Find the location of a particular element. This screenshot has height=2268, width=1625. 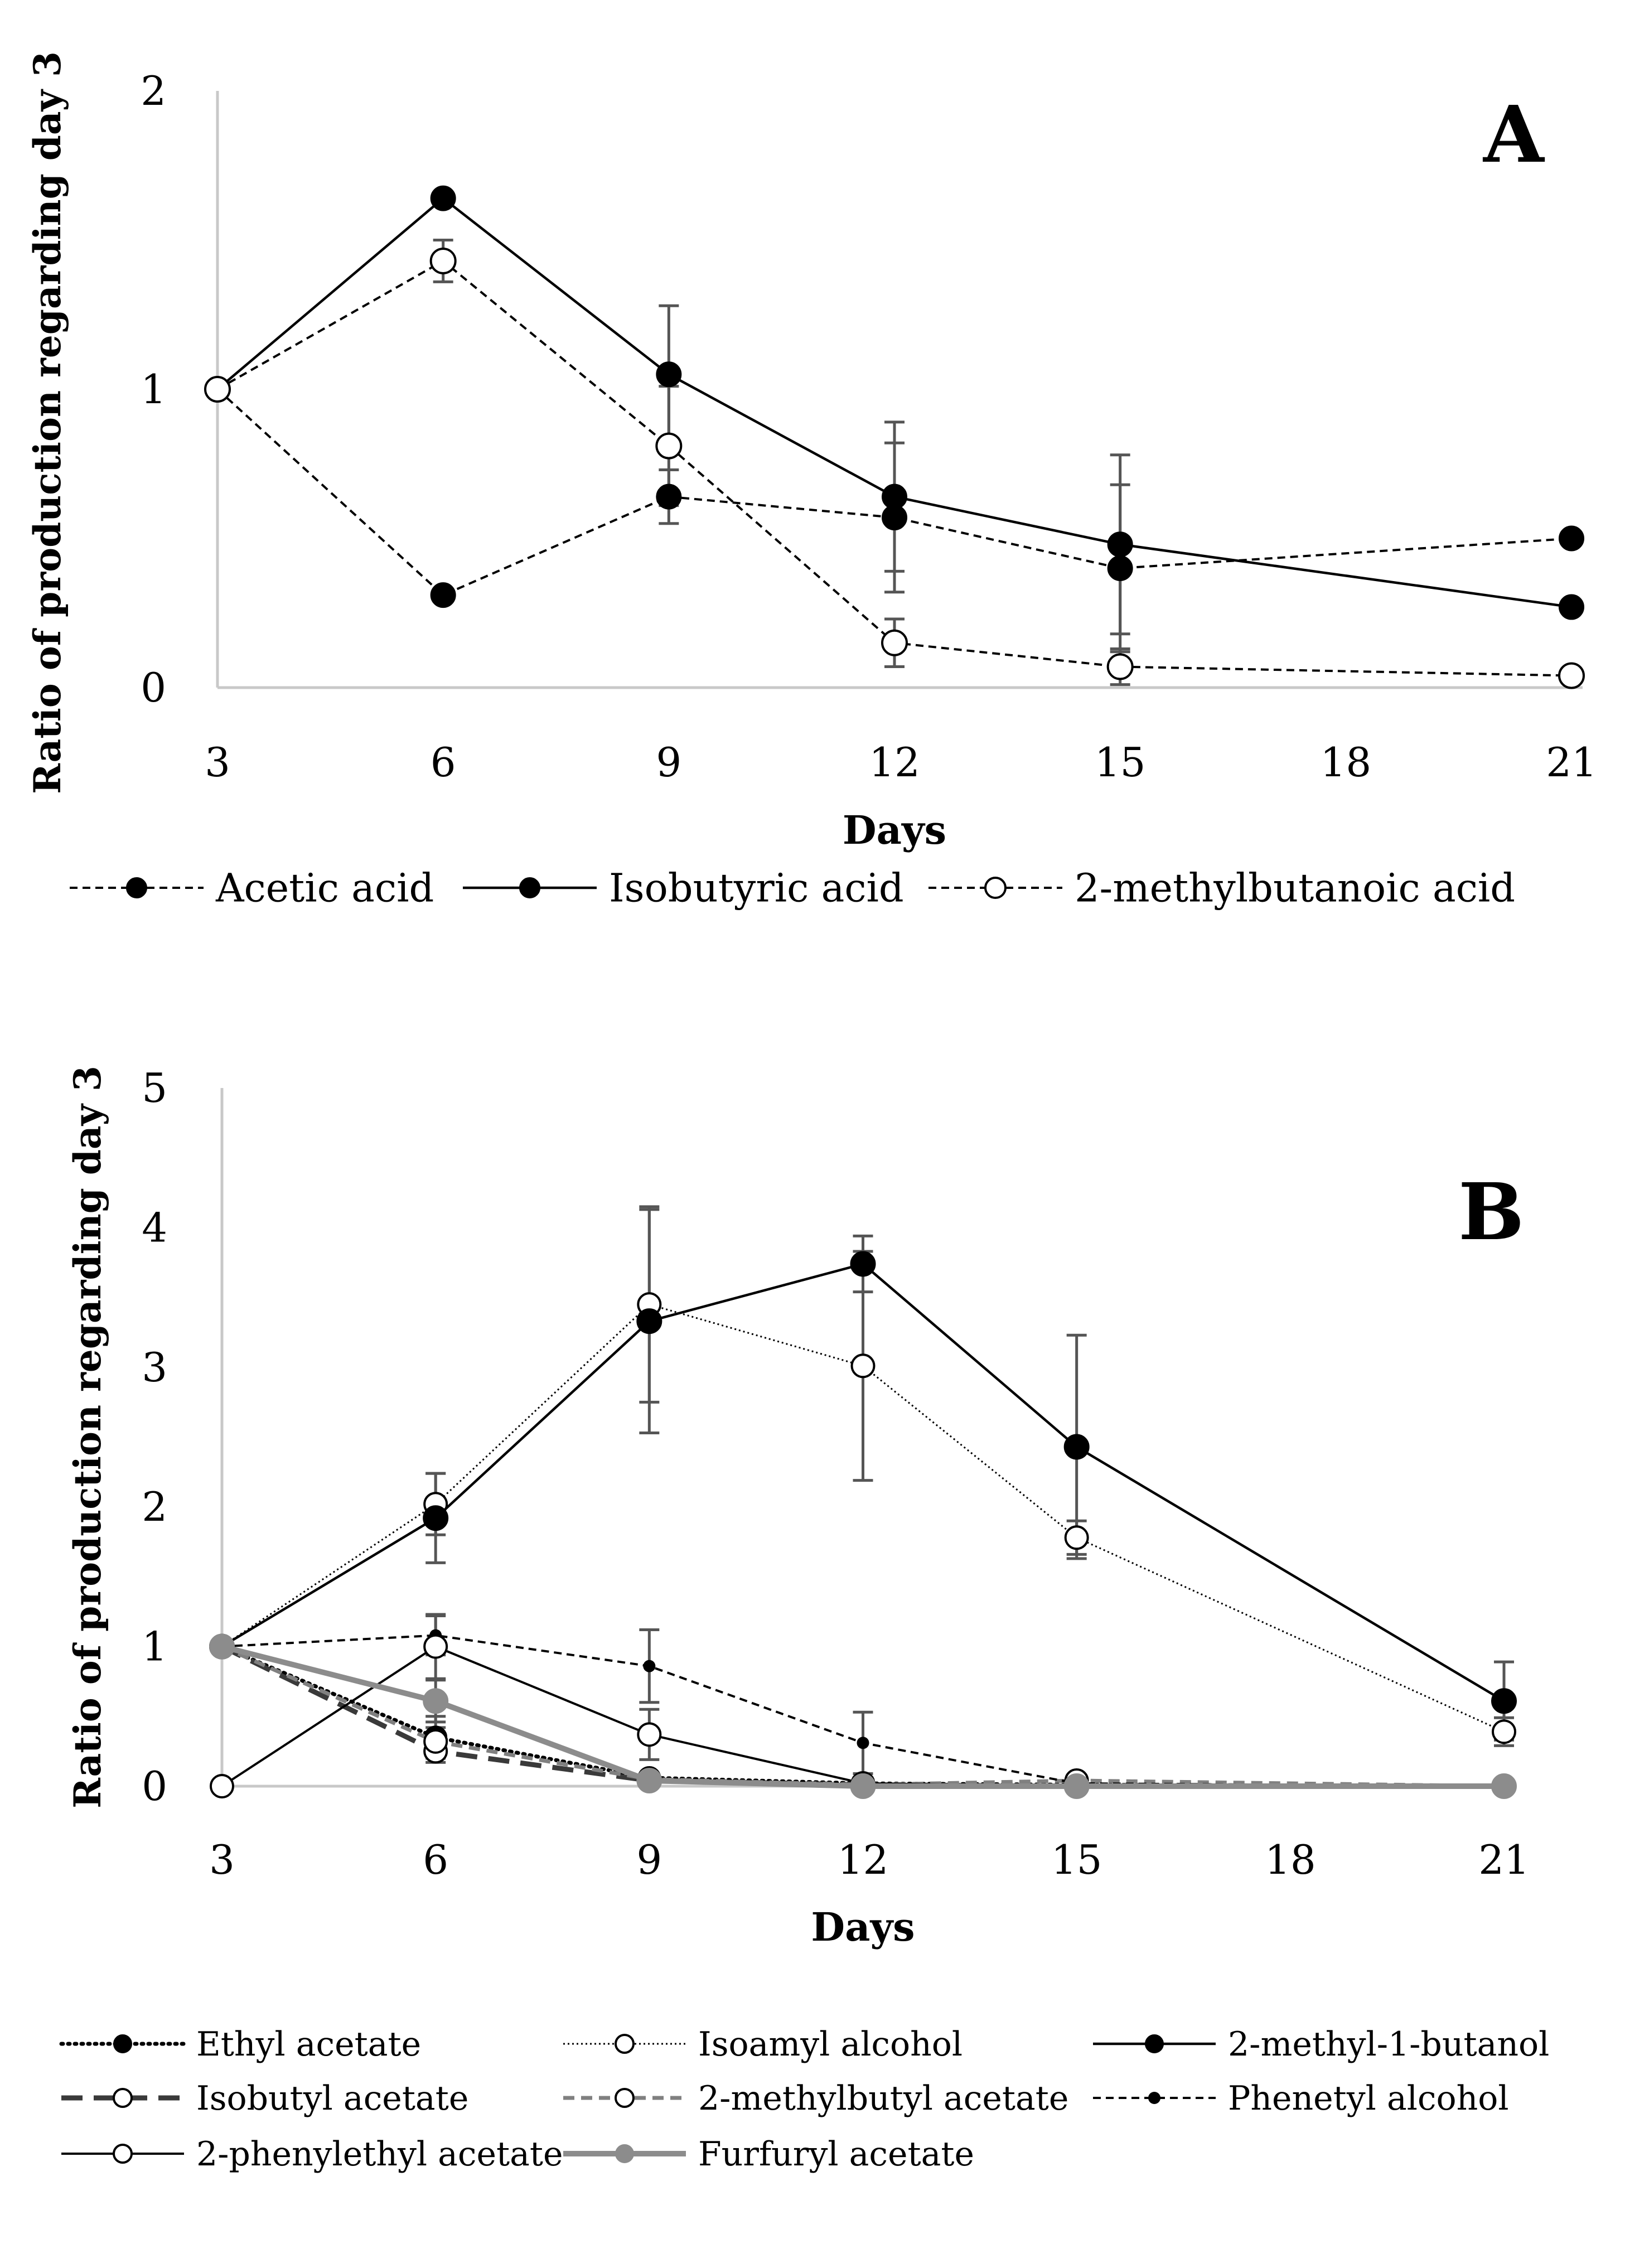

y-tick-label: 5 is located at coordinates (154, 1088).